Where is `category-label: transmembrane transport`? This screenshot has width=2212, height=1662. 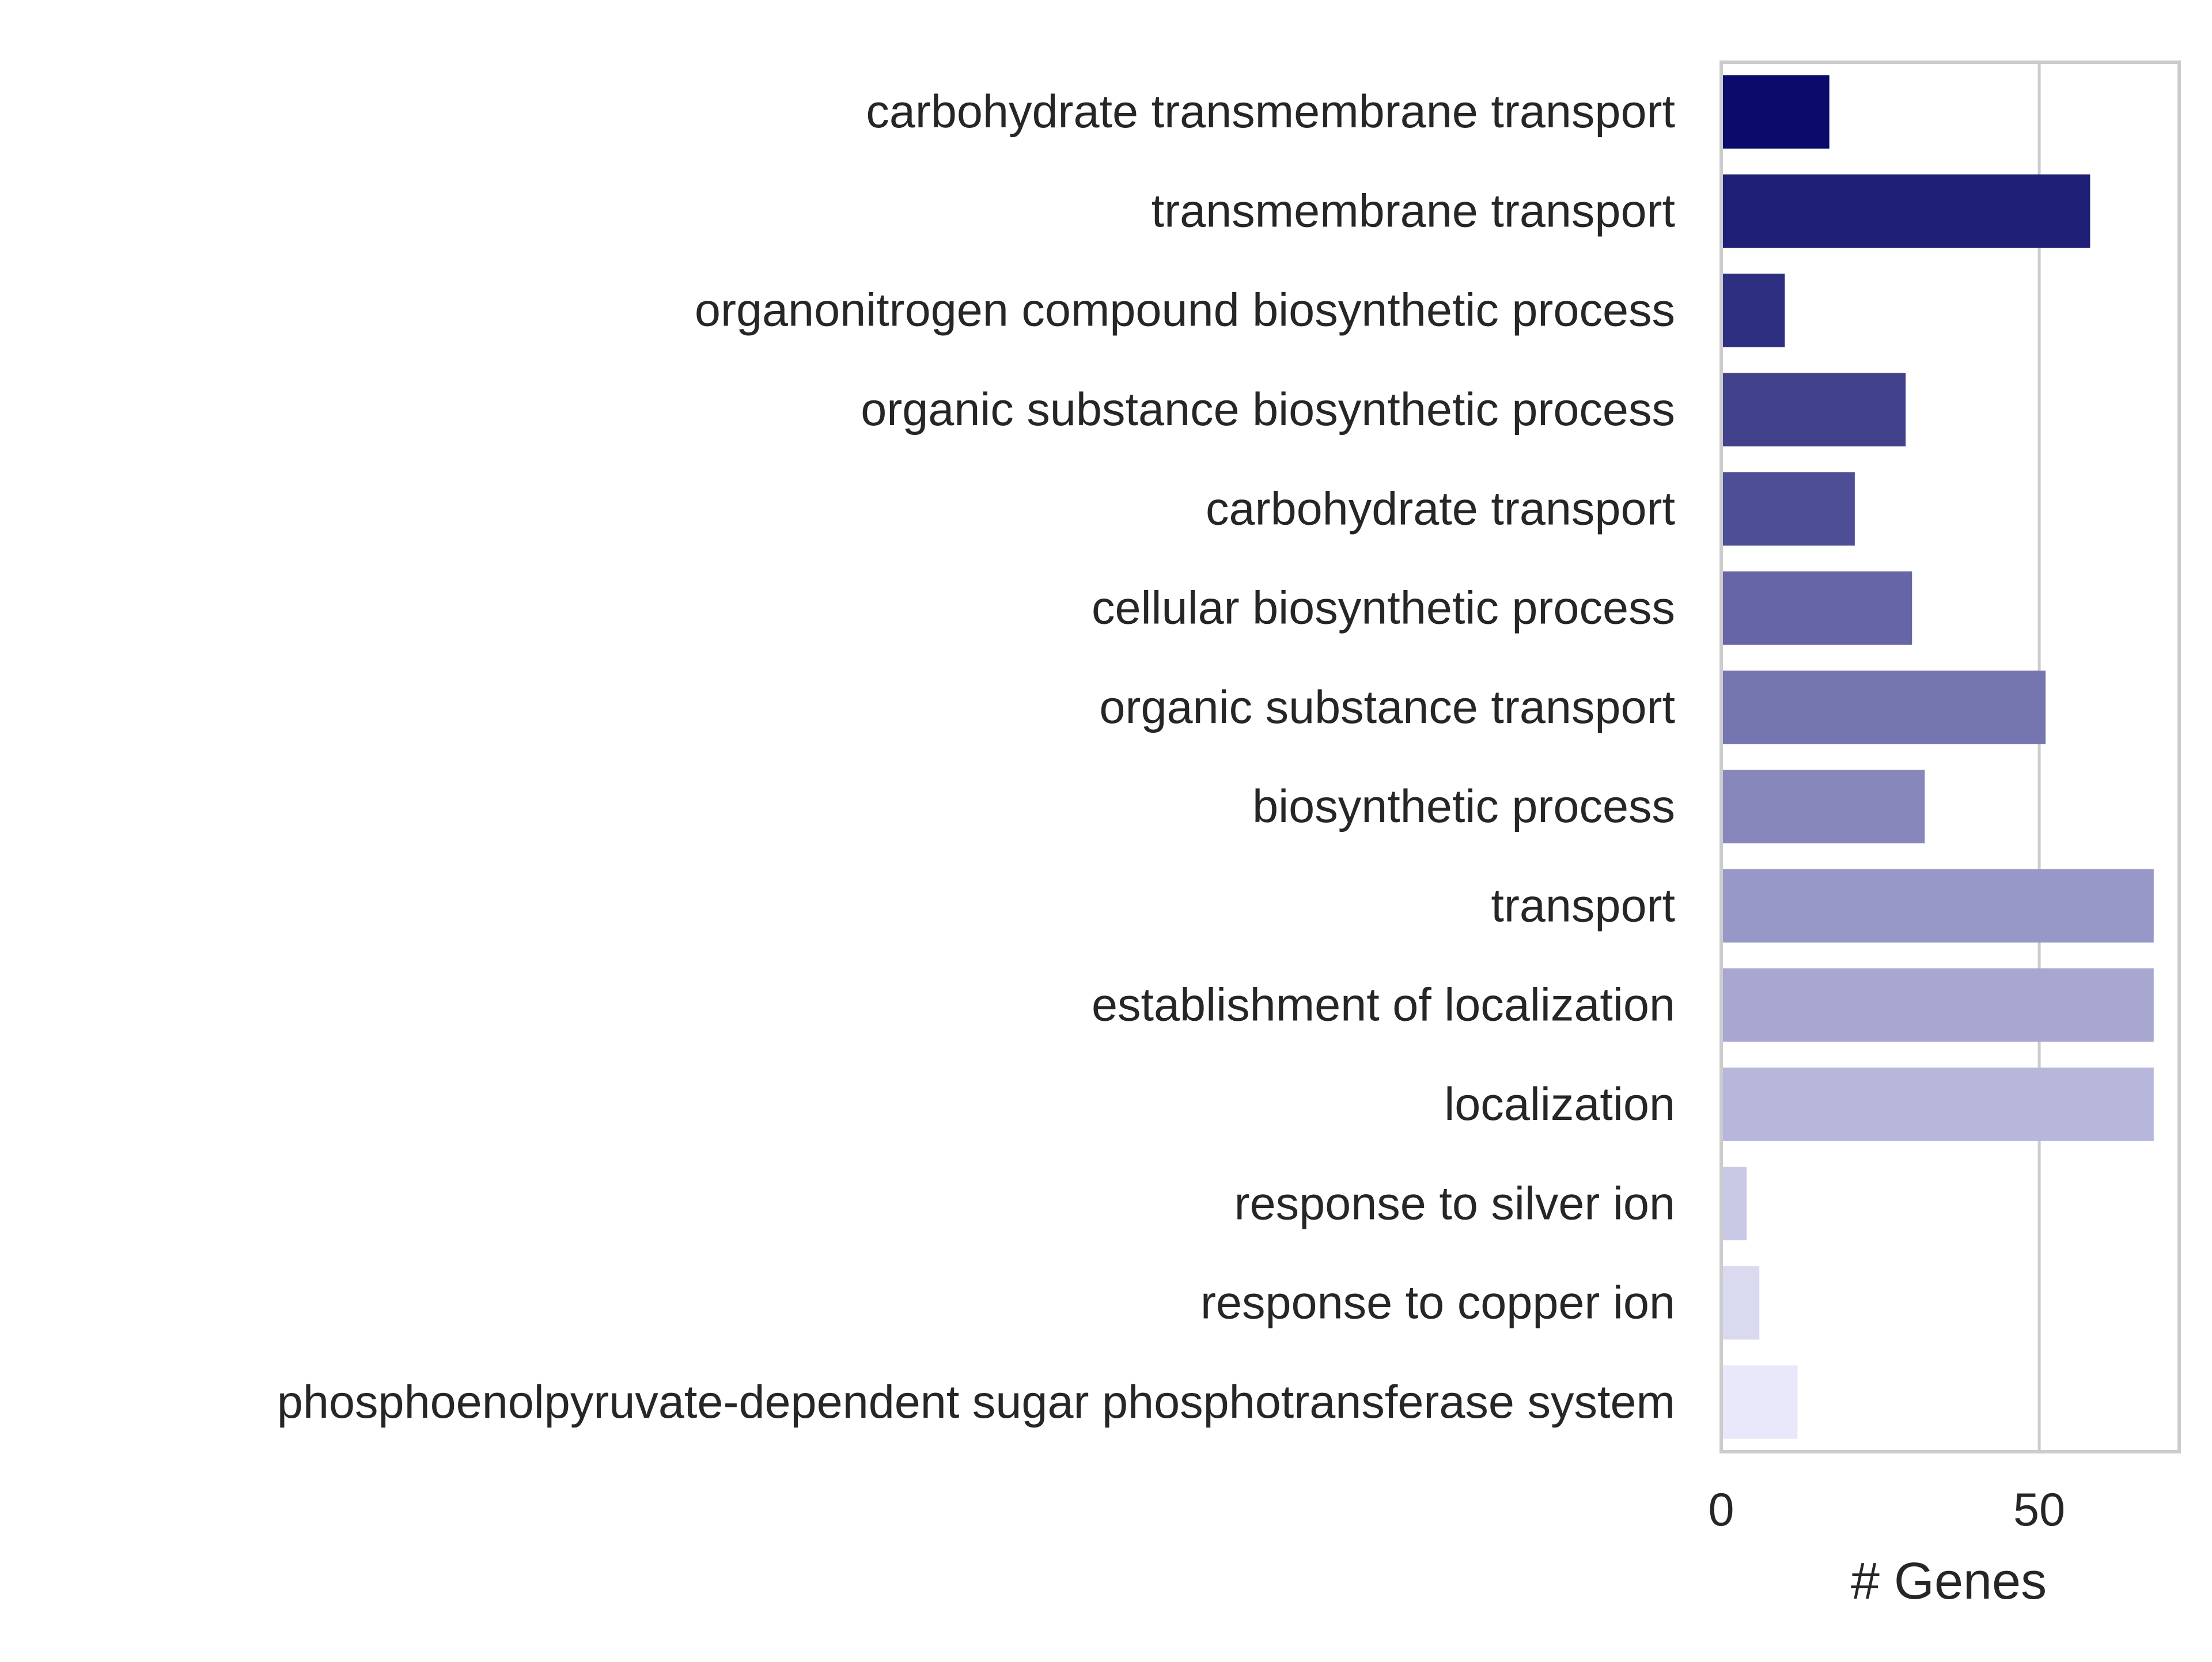
category-label: transmembrane transport is located at coordinates (1413, 211).